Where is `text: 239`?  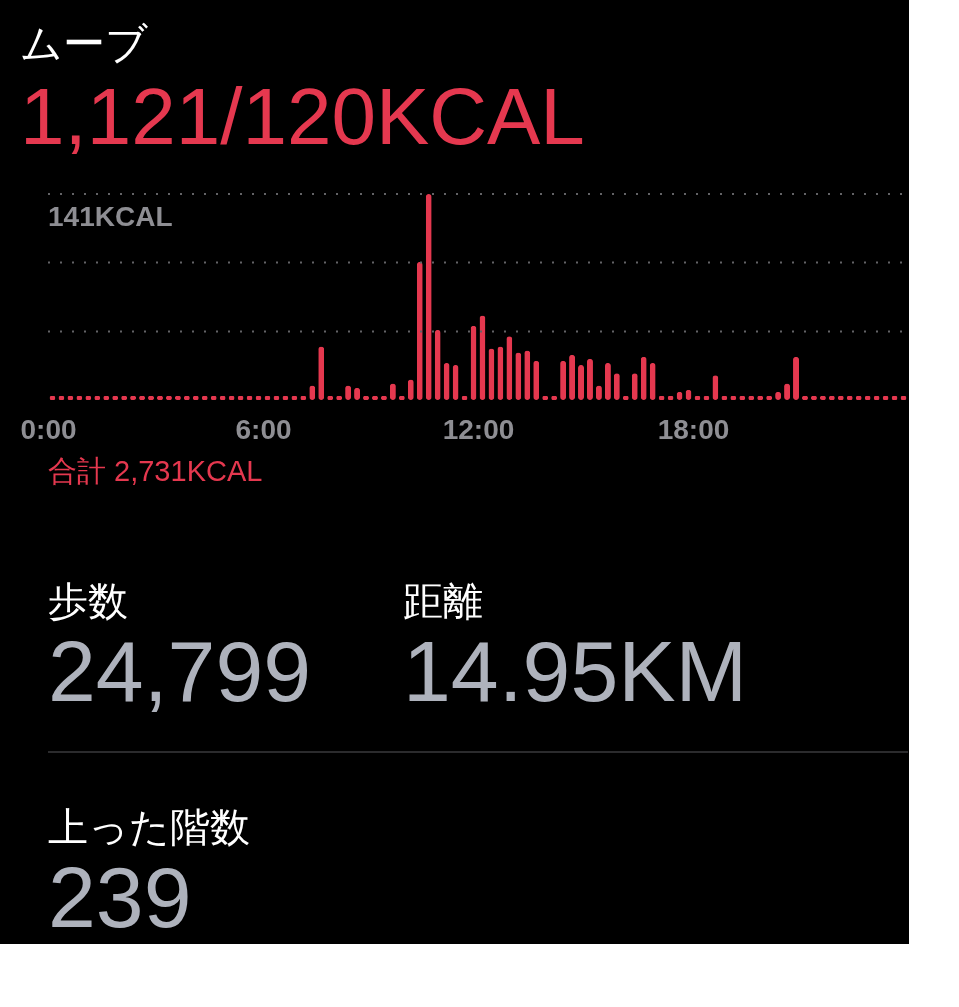 text: 239 is located at coordinates (120, 897).